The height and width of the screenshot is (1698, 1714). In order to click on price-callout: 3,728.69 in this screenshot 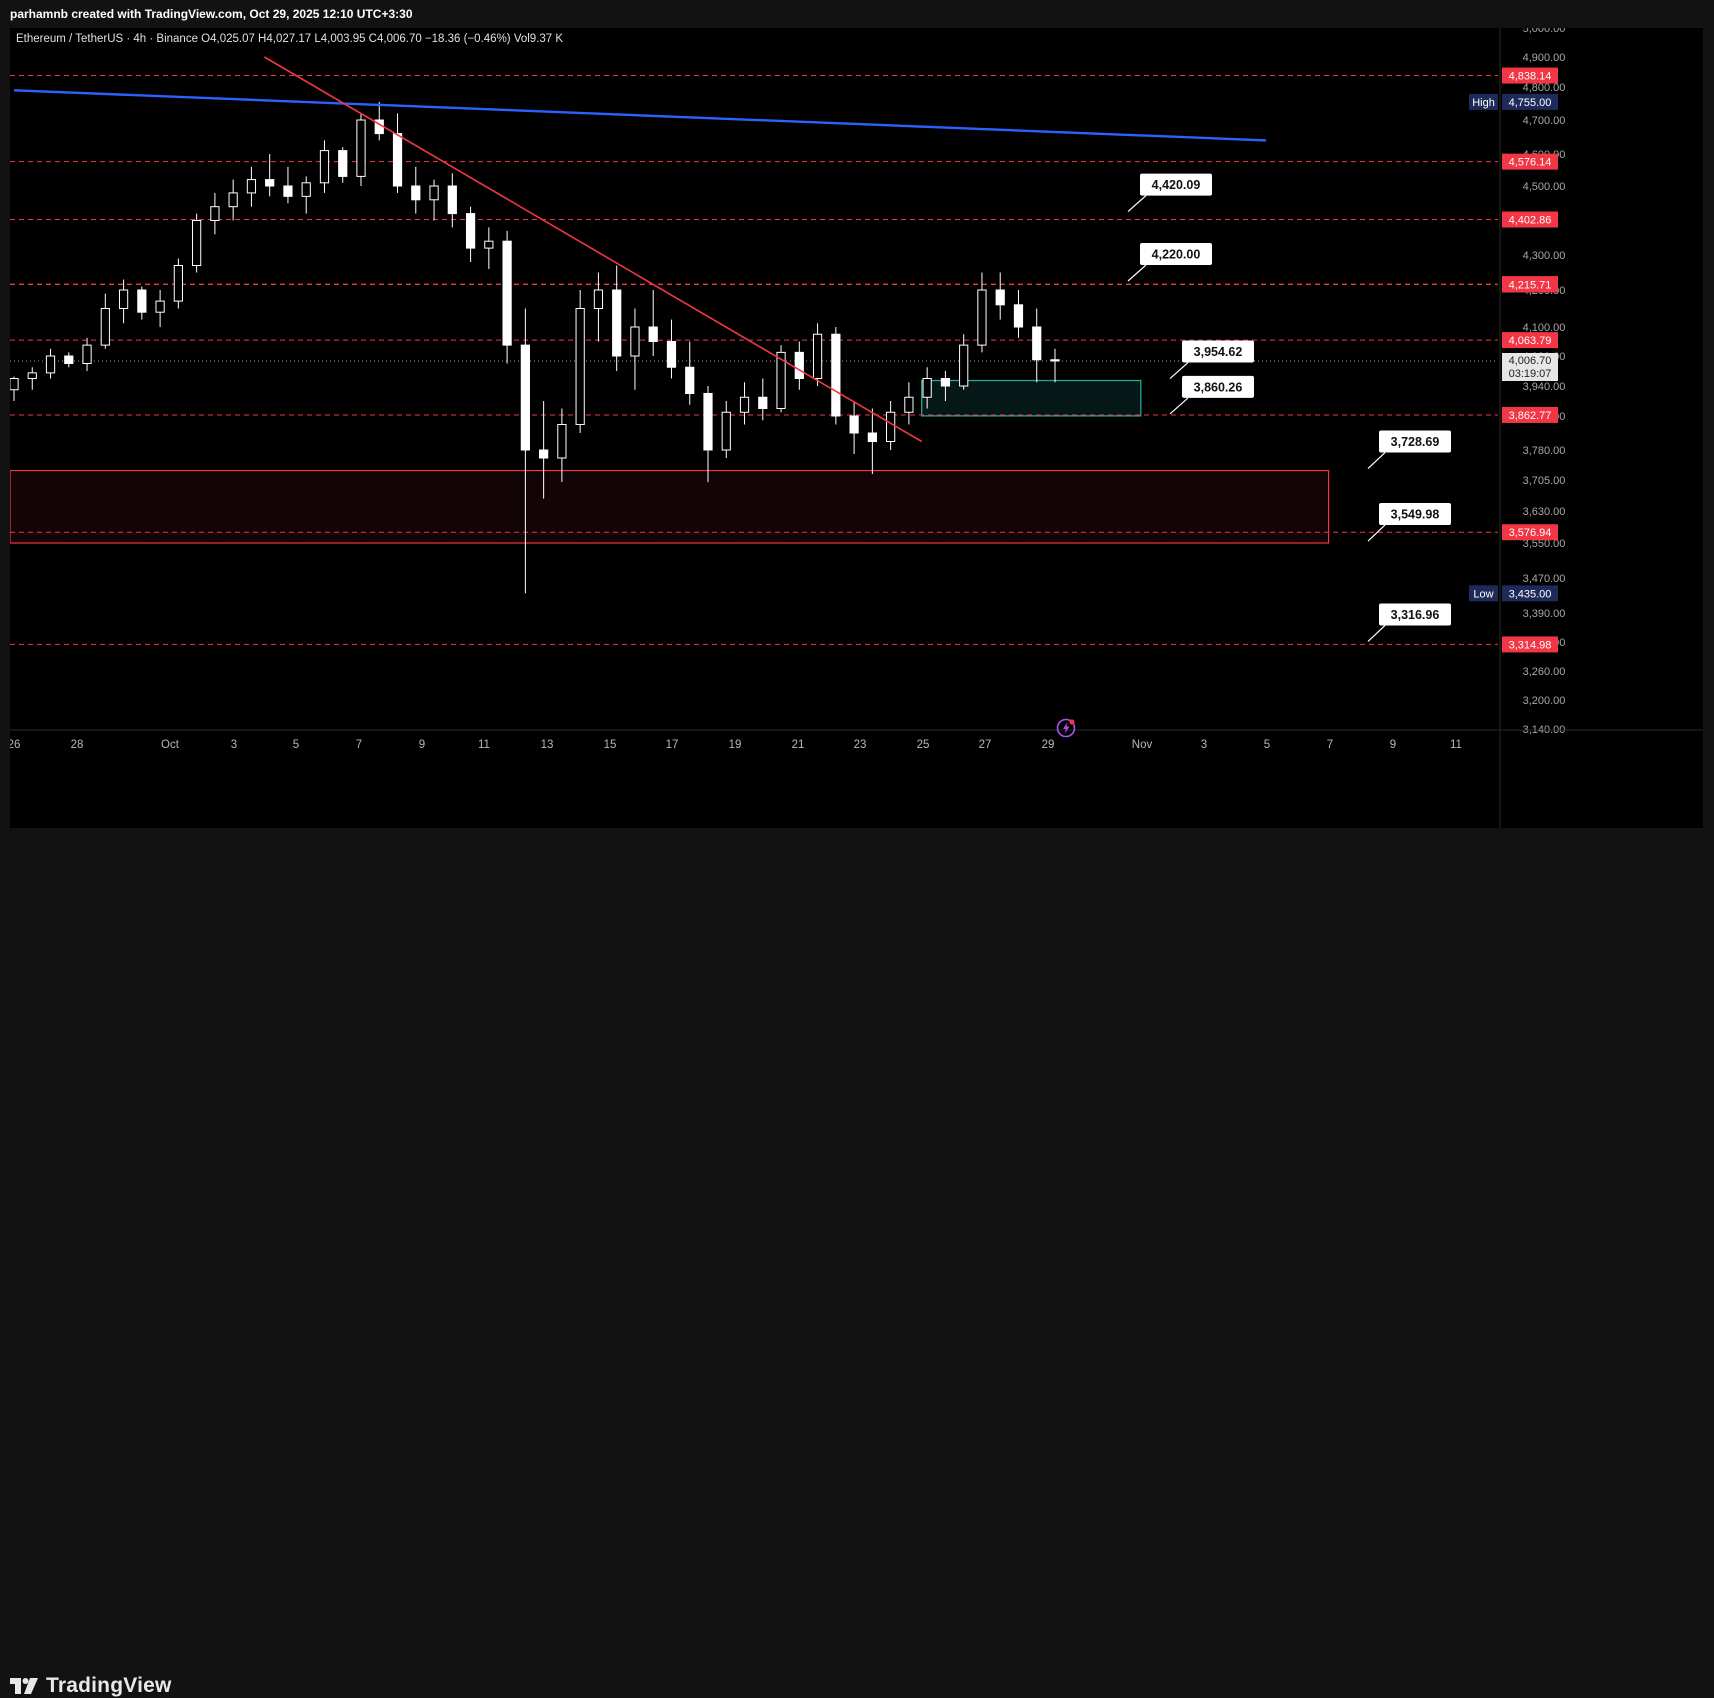, I will do `click(1409, 449)`.